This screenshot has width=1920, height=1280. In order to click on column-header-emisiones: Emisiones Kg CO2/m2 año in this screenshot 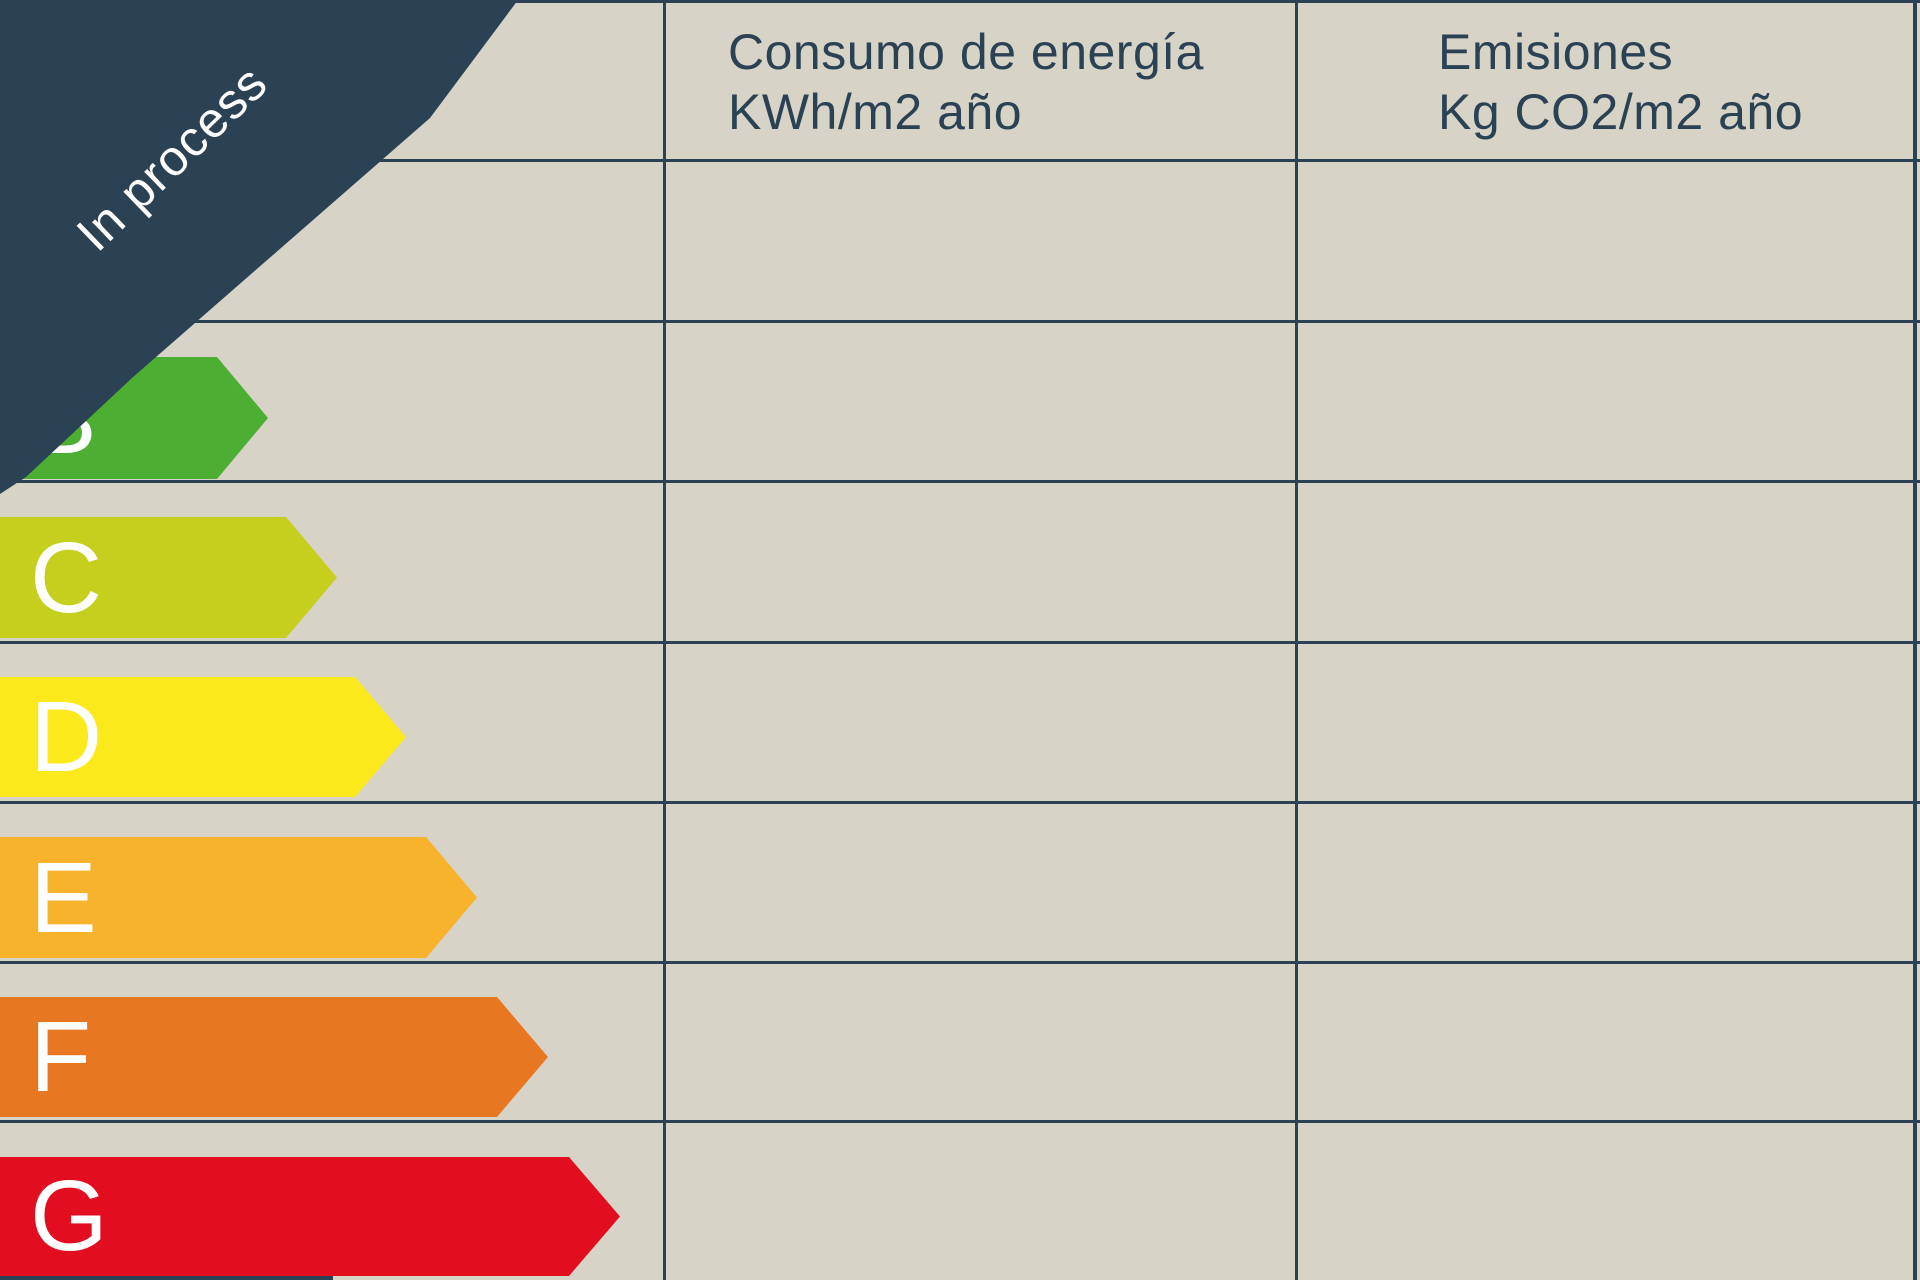, I will do `click(1620, 82)`.